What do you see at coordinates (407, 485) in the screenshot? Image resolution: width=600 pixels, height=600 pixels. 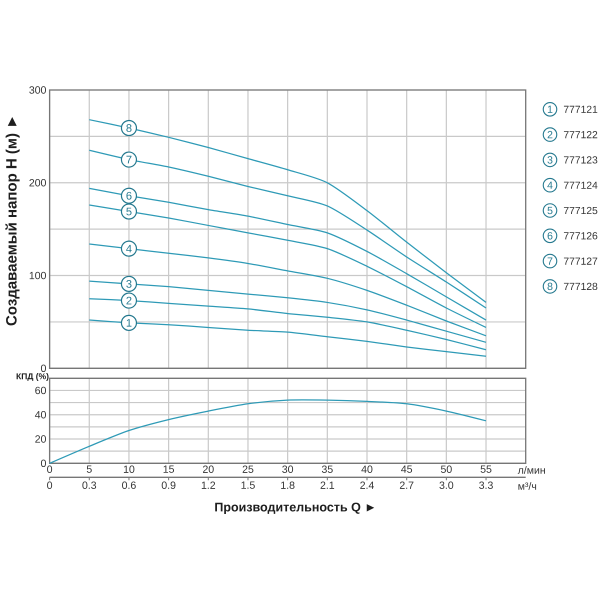 I see `x2-tick-label: 2.7` at bounding box center [407, 485].